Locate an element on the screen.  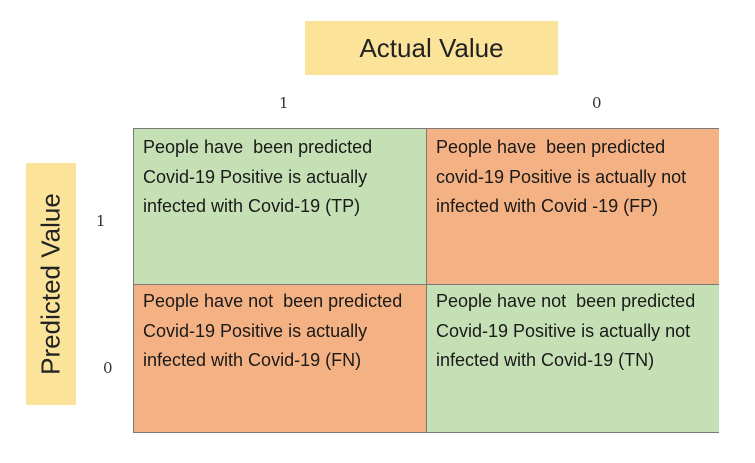
row-label-0: 0 is located at coordinates (108, 368).